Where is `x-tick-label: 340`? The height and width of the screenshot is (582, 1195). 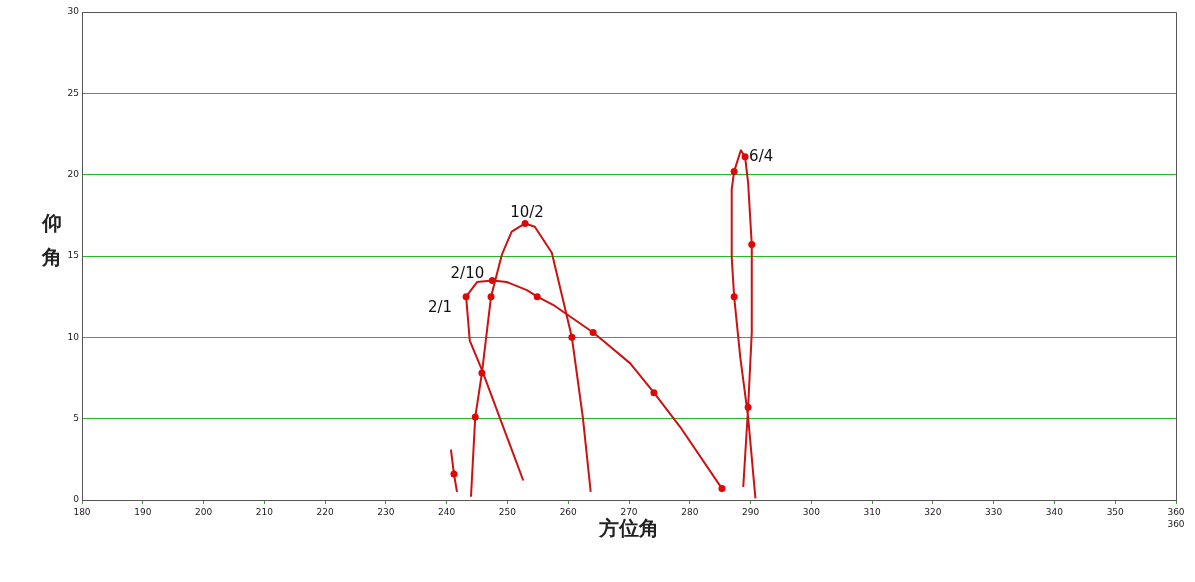 x-tick-label: 340 is located at coordinates (1054, 511).